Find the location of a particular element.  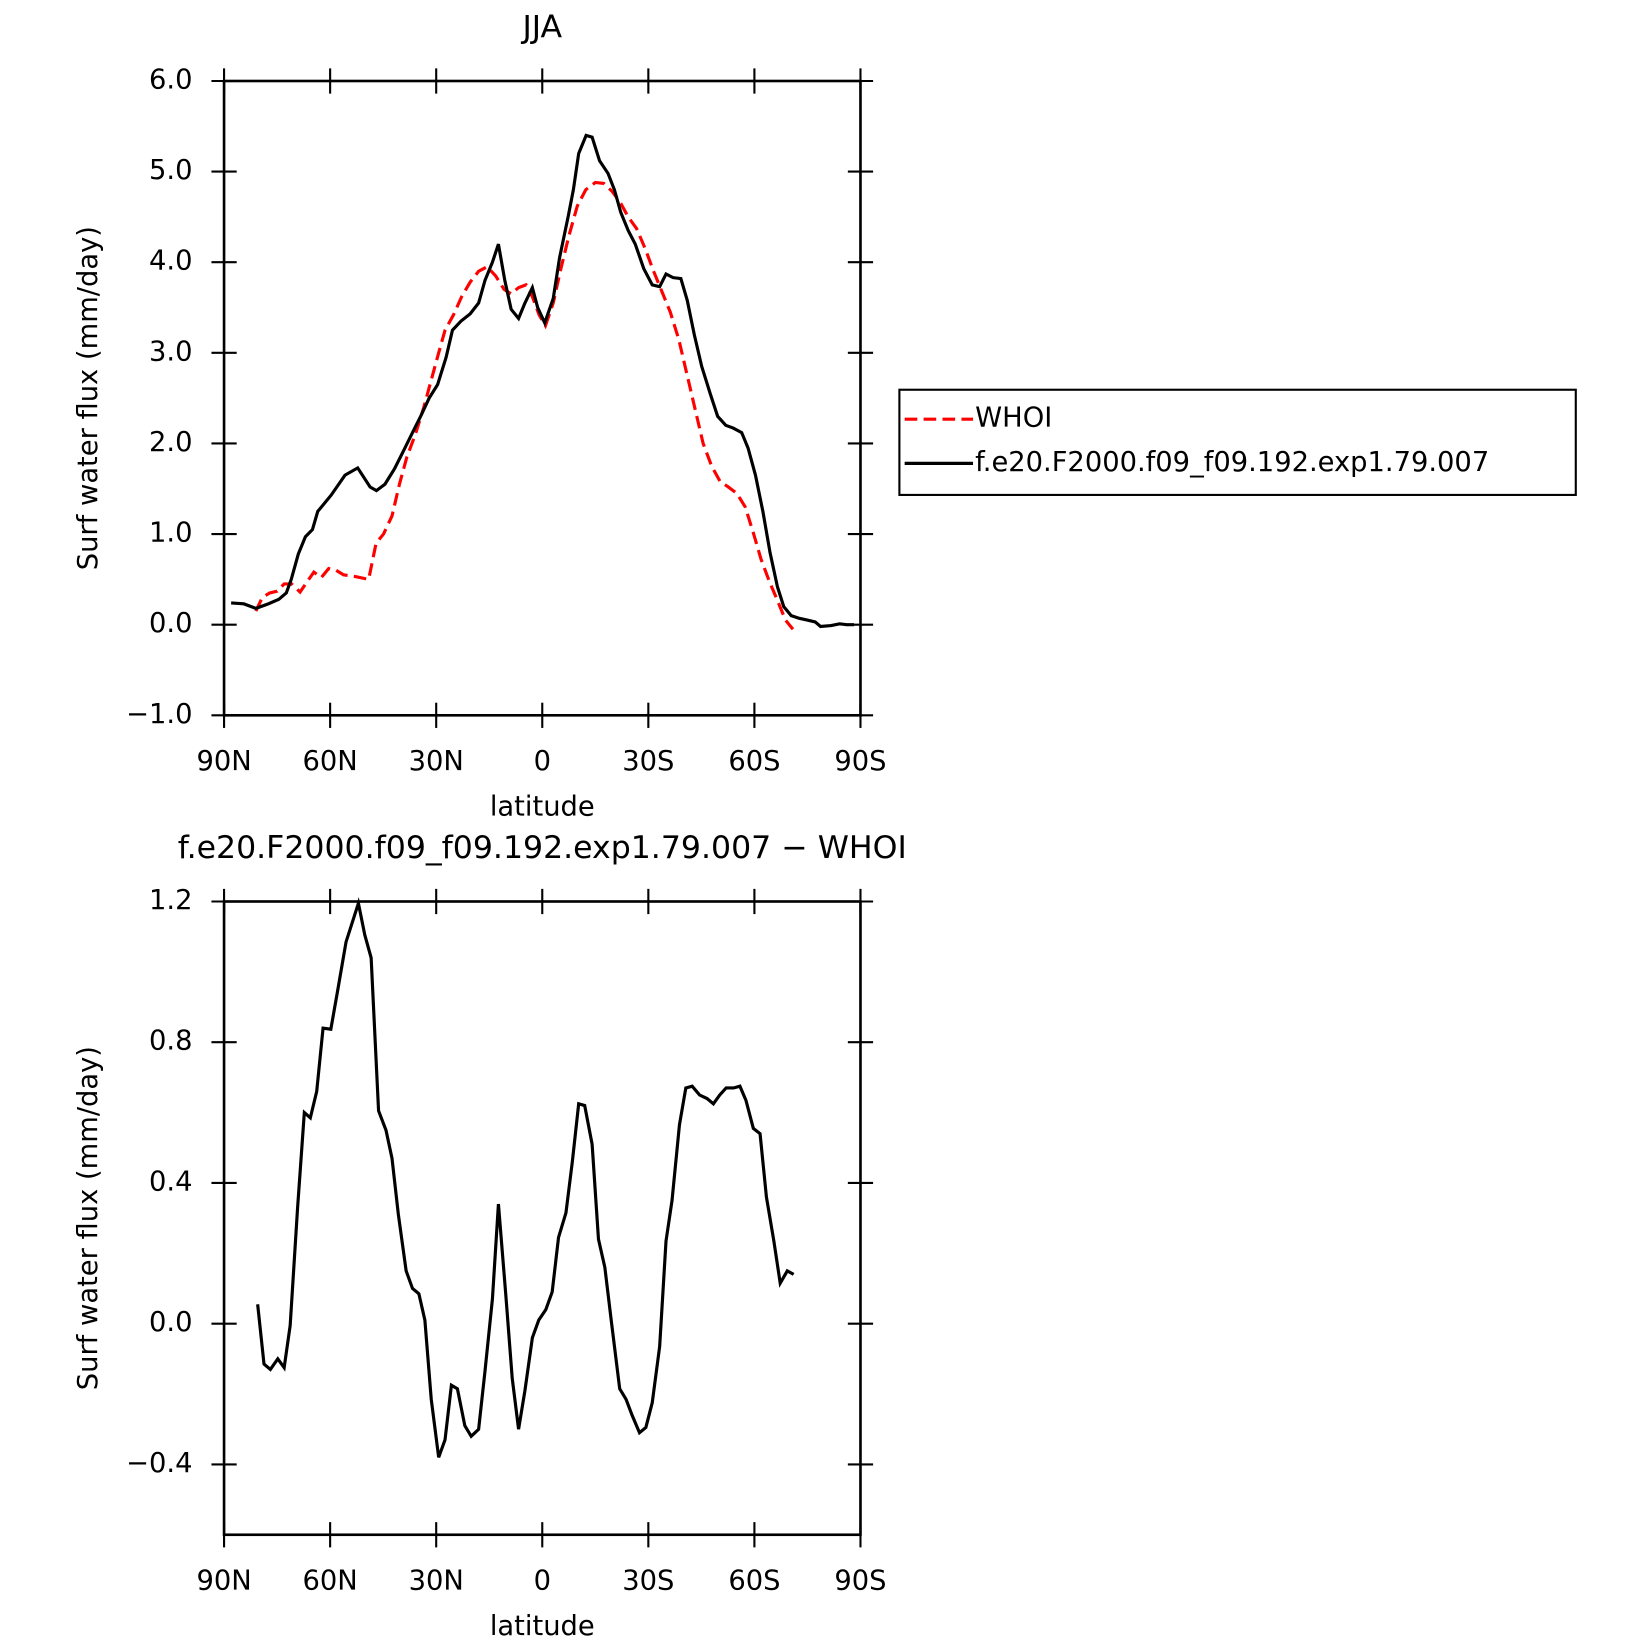

y-tick-label: 6.0 is located at coordinates (170, 79).